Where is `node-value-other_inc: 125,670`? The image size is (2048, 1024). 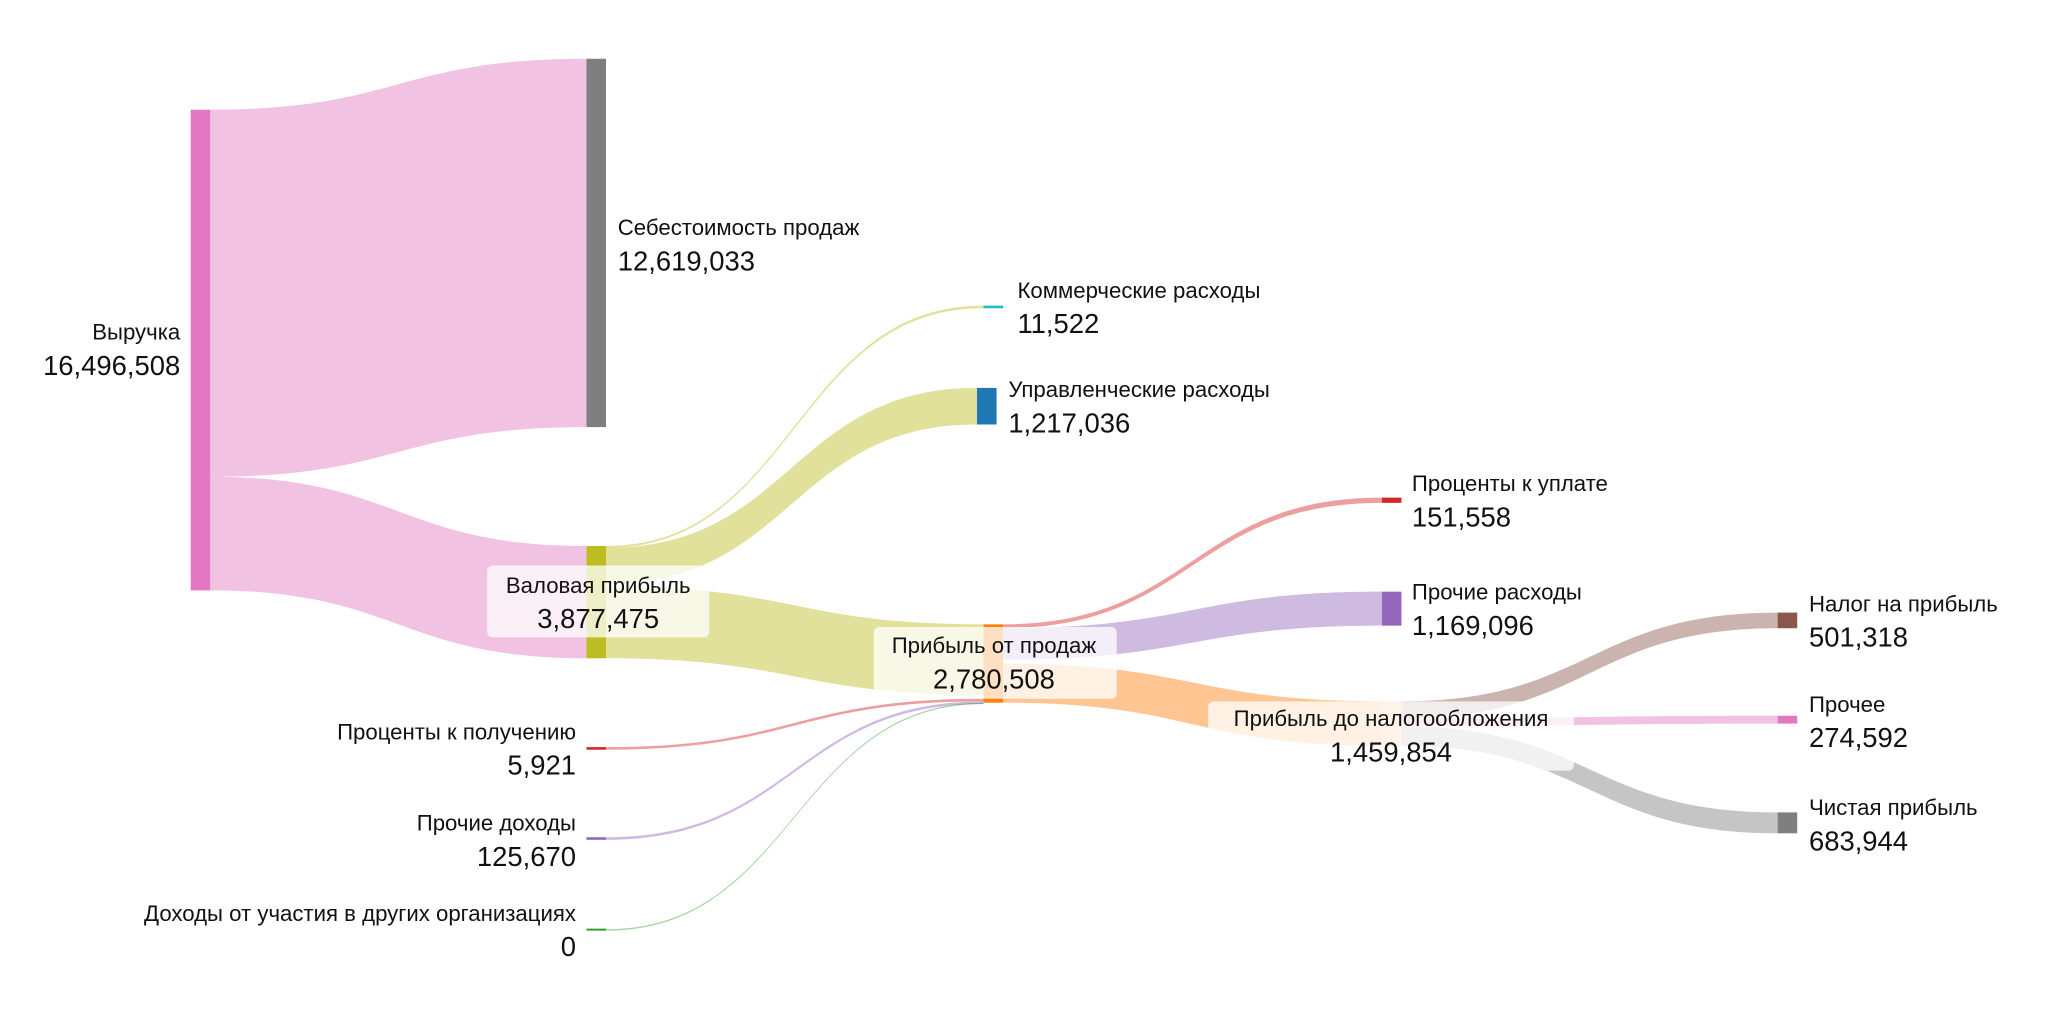
node-value-other_inc: 125,670 is located at coordinates (526, 856).